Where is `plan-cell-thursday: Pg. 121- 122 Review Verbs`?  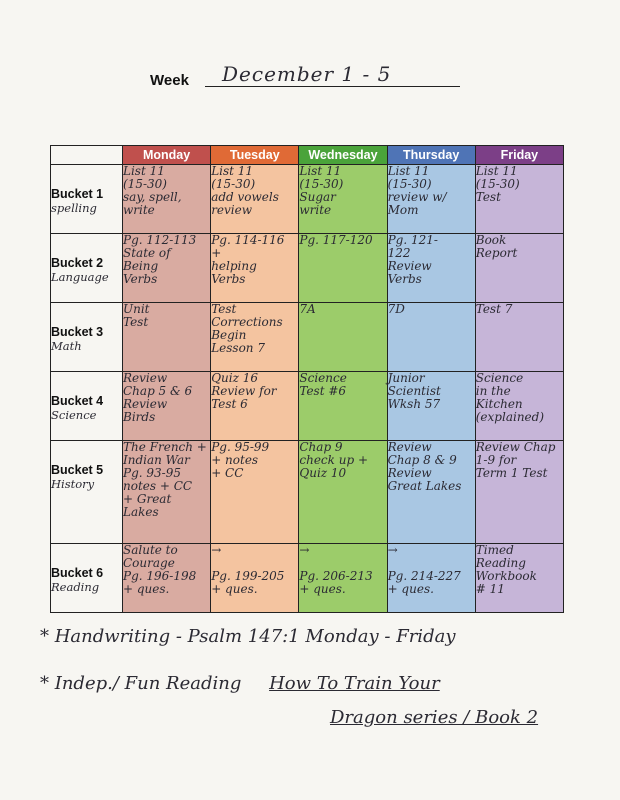 plan-cell-thursday: Pg. 121- 122 Review Verbs is located at coordinates (431, 268).